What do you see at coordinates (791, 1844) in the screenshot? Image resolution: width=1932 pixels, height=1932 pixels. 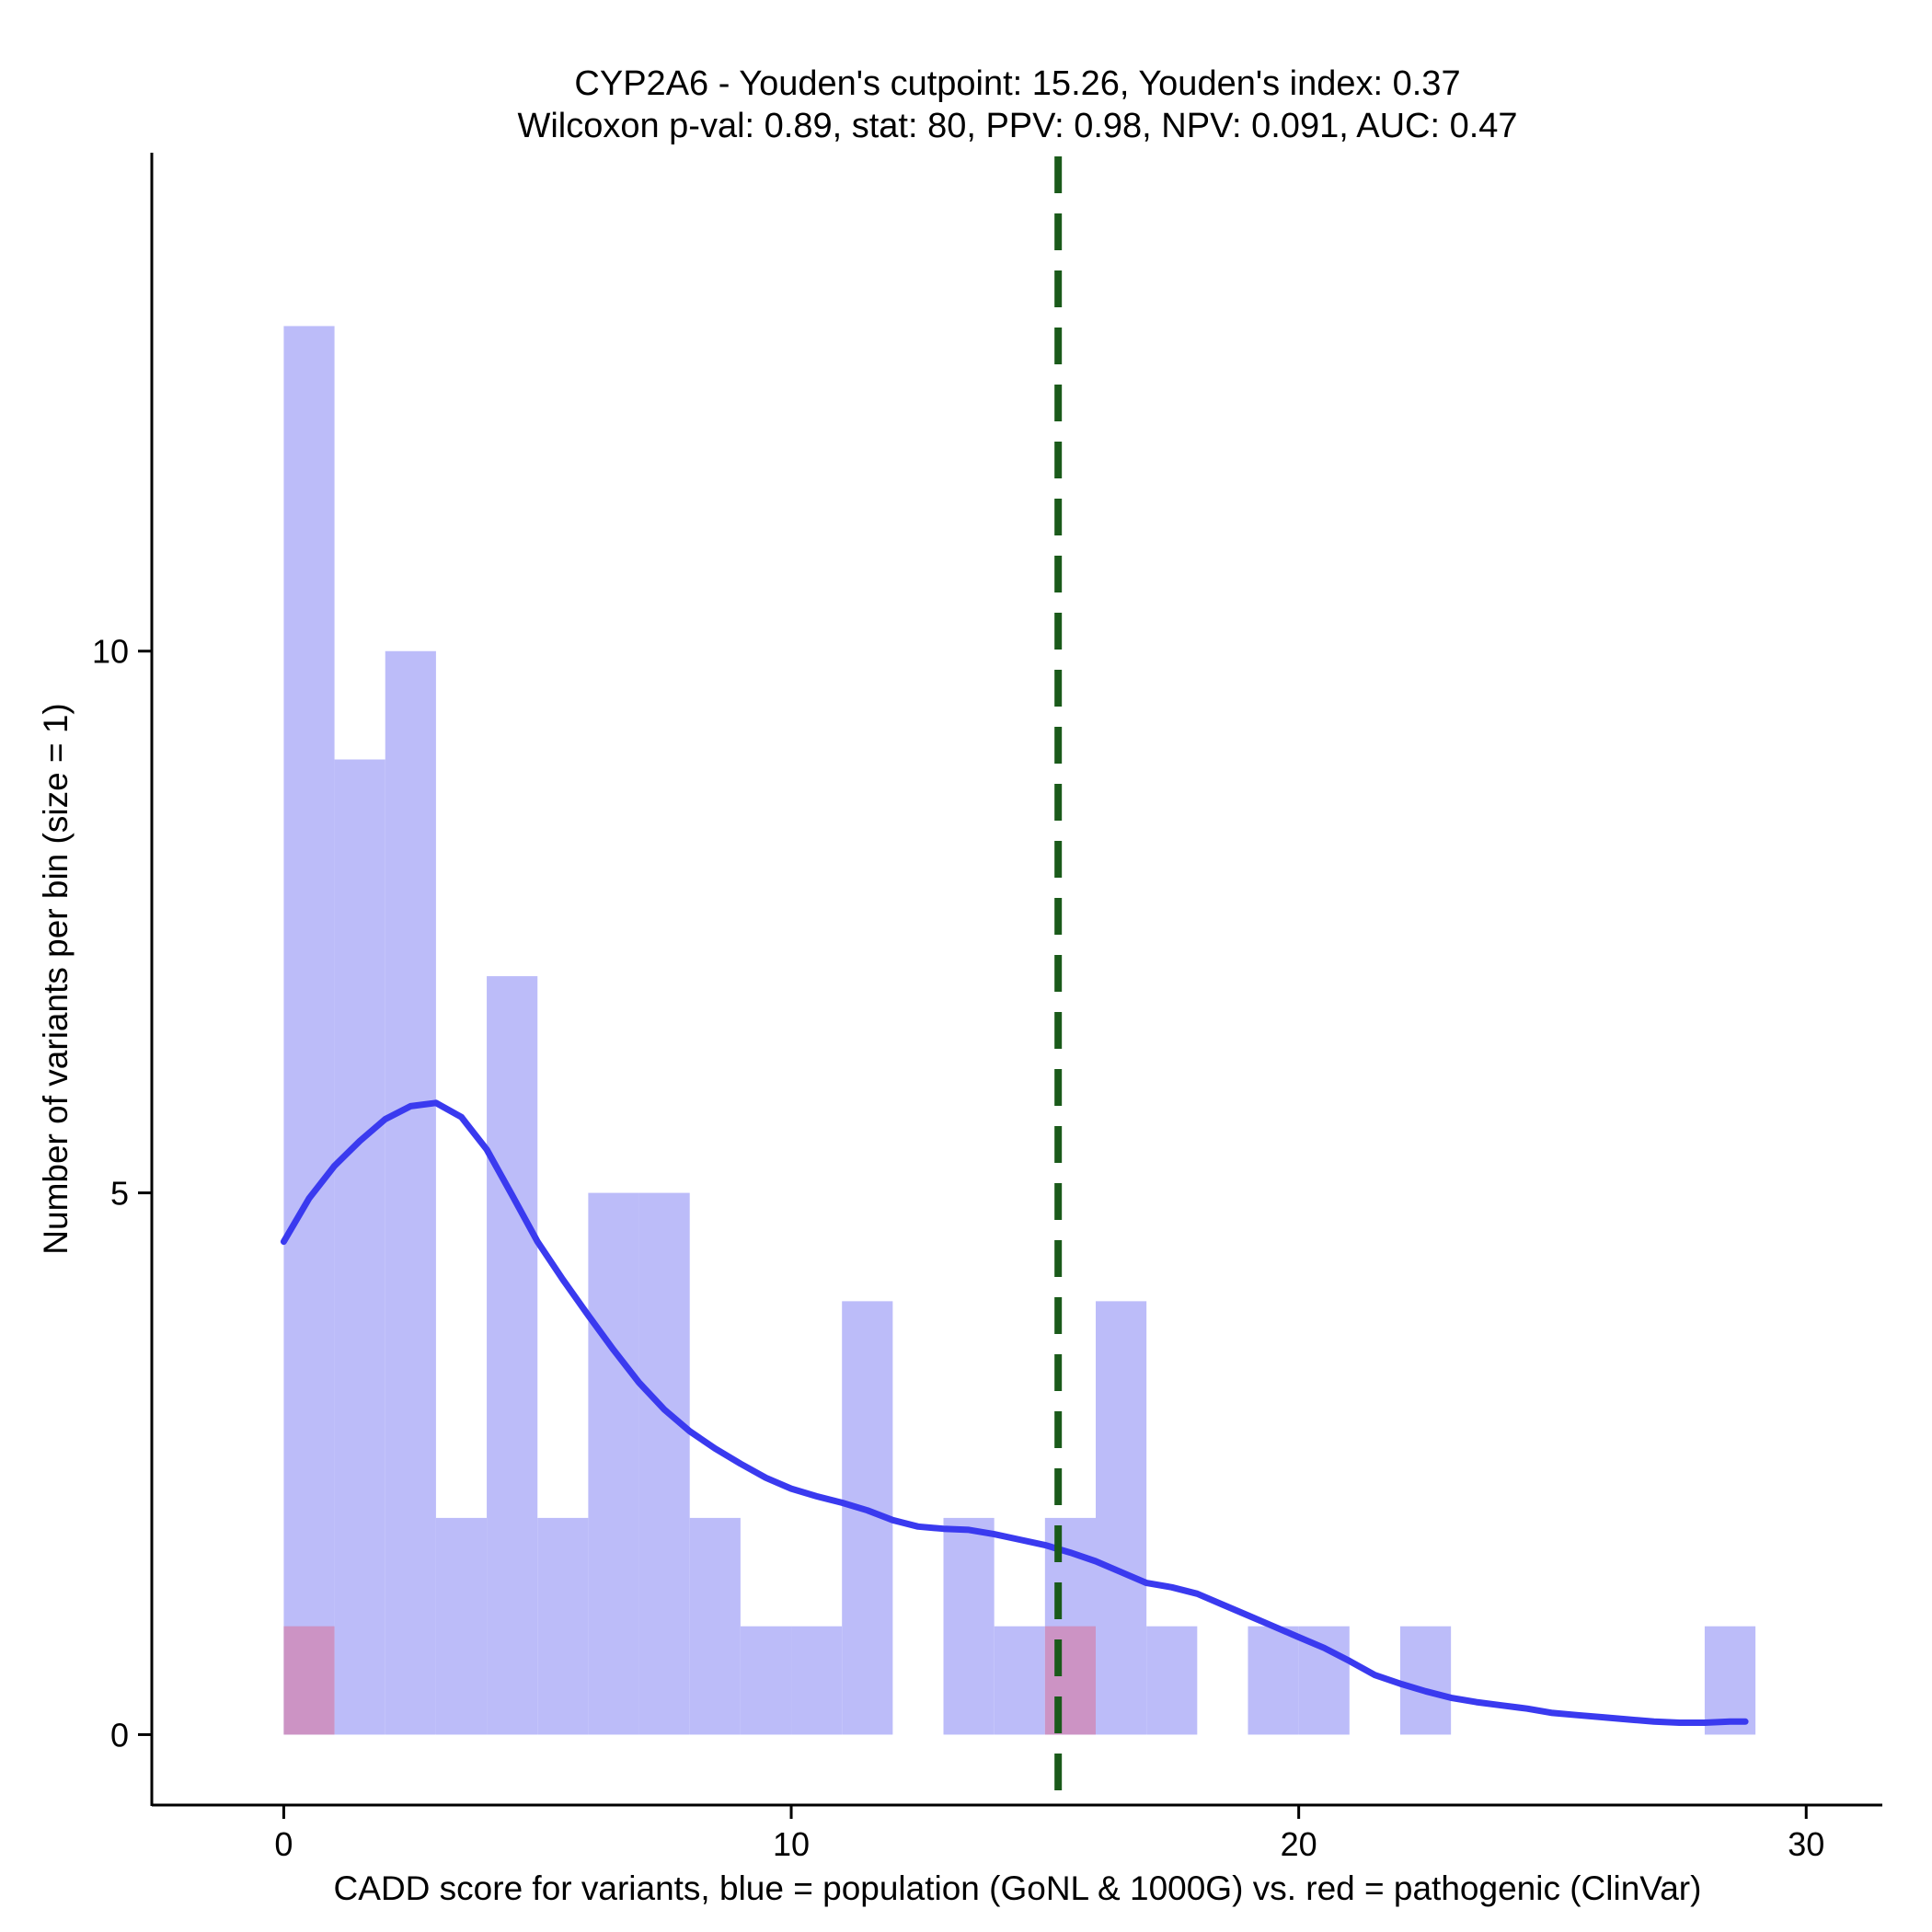 I see `x-tick-label: 10` at bounding box center [791, 1844].